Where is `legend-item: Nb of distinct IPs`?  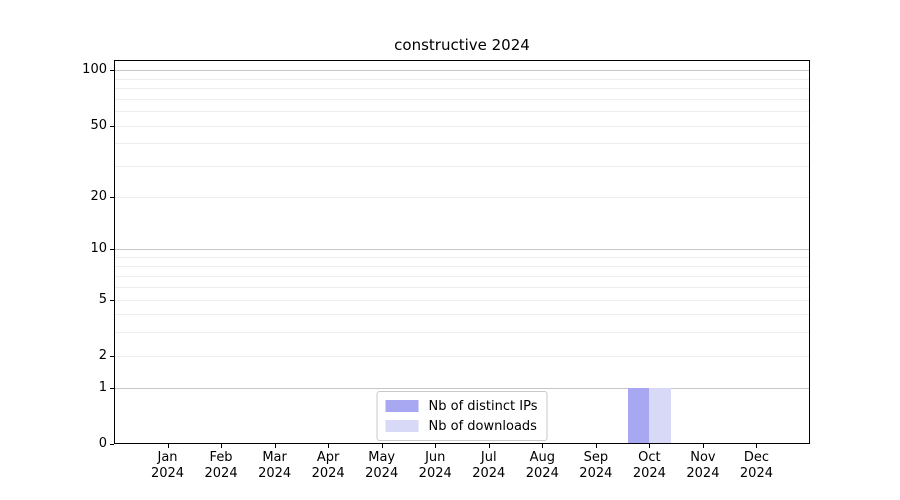 legend-item: Nb of distinct IPs is located at coordinates (461, 406).